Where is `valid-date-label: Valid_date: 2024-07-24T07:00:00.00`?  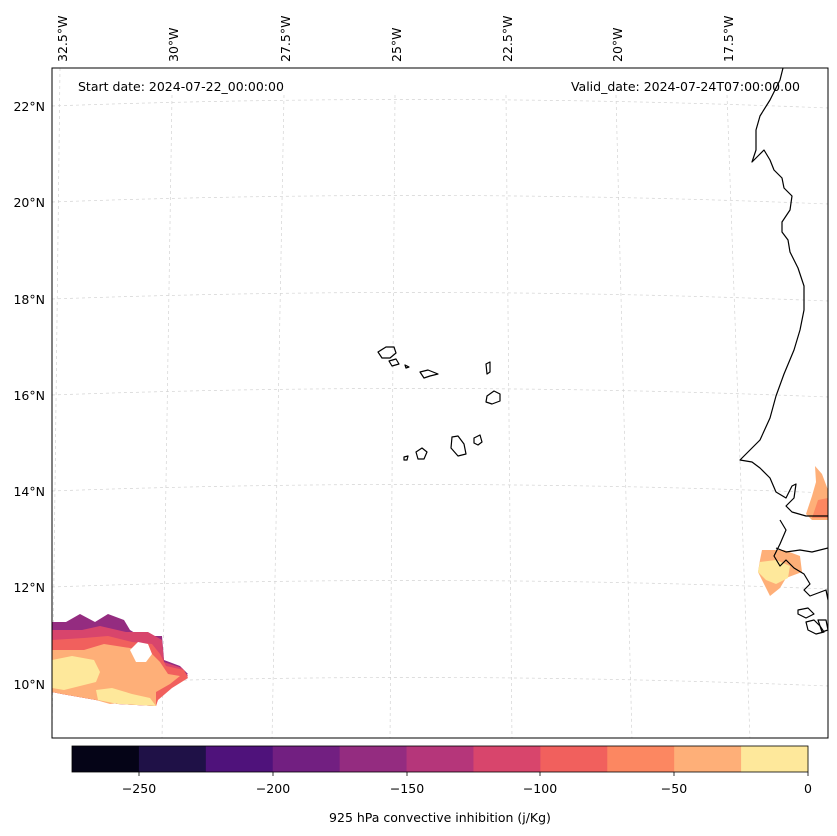
valid-date-label: Valid_date: 2024-07-24T07:00:00.00 is located at coordinates (685, 86).